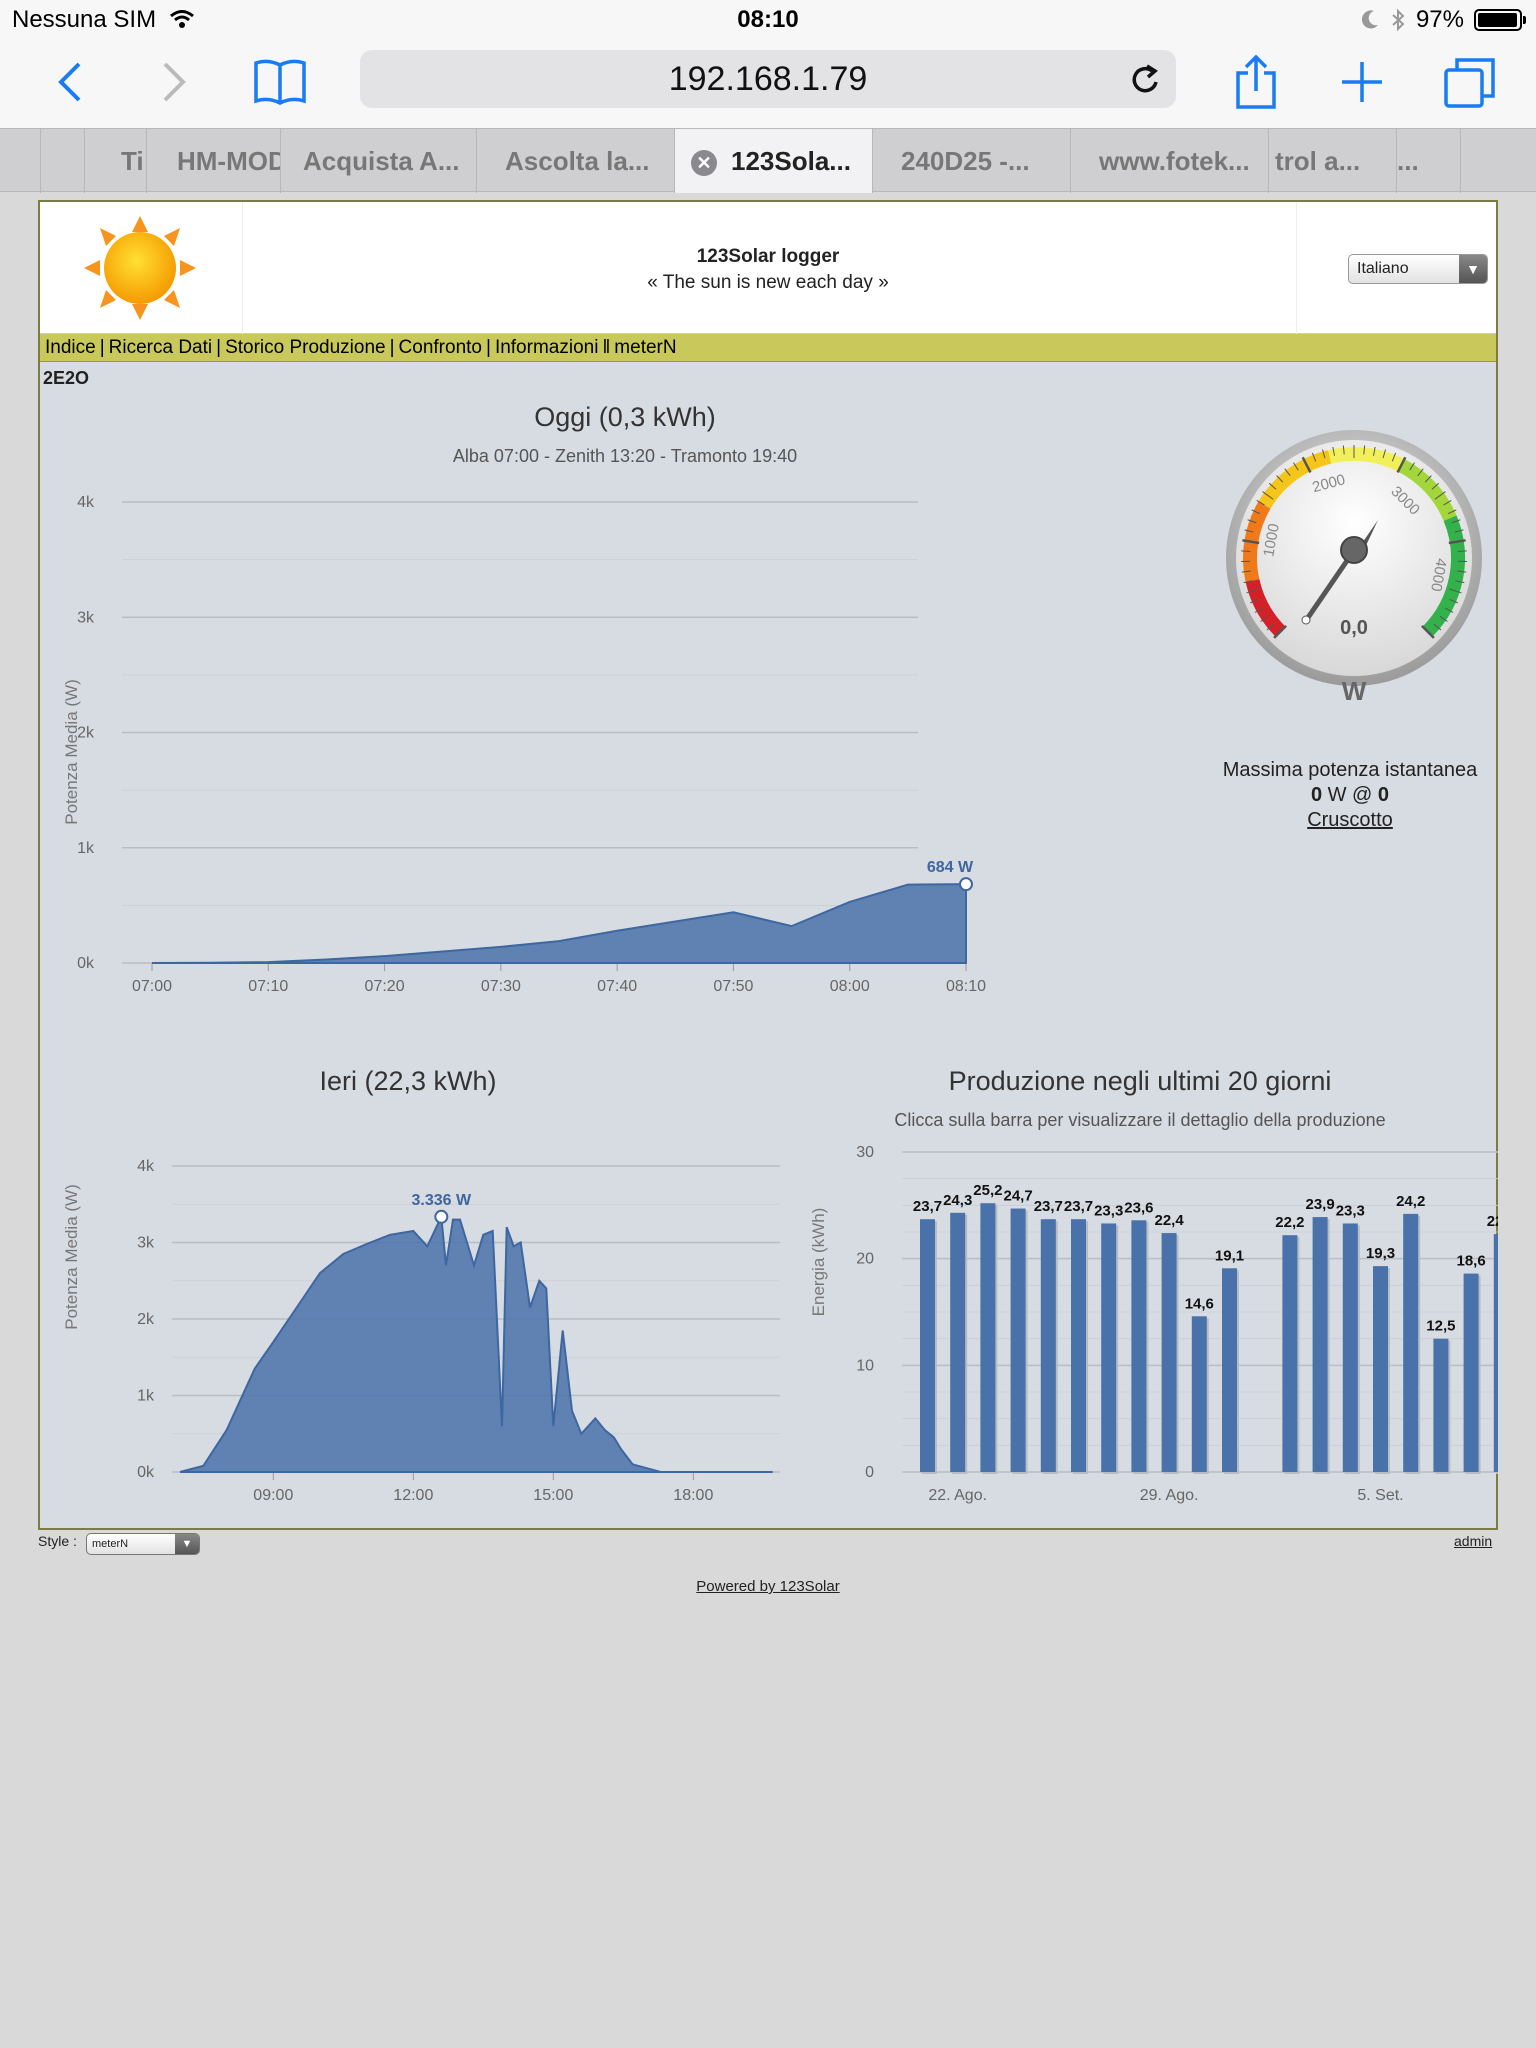 Image resolution: width=1536 pixels, height=2048 pixels. What do you see at coordinates (617, 986) in the screenshot?
I see `today-x-tick: 07:40` at bounding box center [617, 986].